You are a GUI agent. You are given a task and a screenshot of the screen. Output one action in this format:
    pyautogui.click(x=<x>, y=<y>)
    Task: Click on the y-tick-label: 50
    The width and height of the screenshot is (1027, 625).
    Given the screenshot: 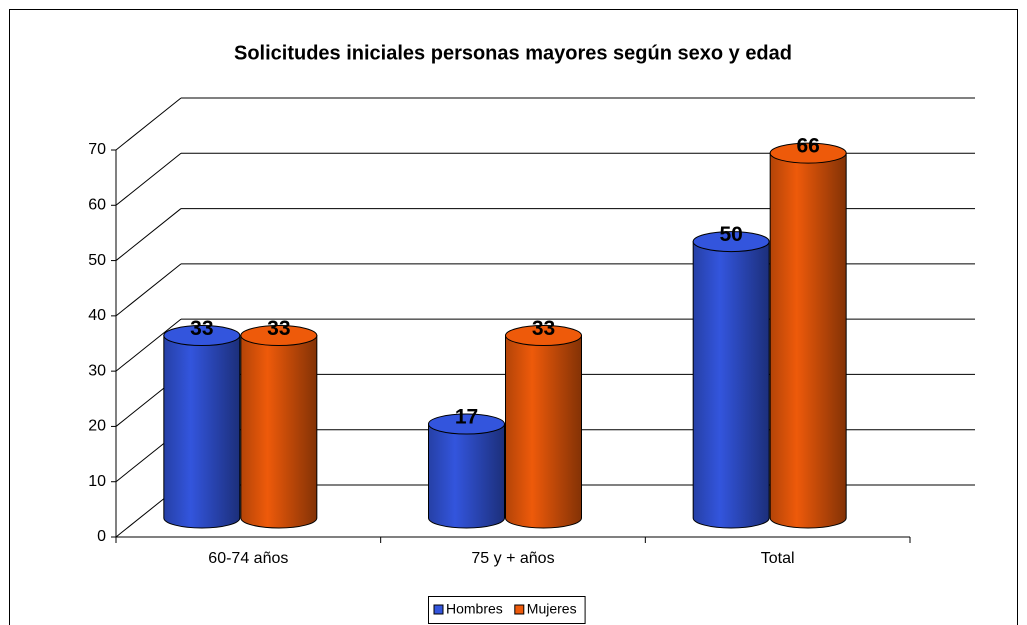 What is the action you would take?
    pyautogui.click(x=97, y=260)
    